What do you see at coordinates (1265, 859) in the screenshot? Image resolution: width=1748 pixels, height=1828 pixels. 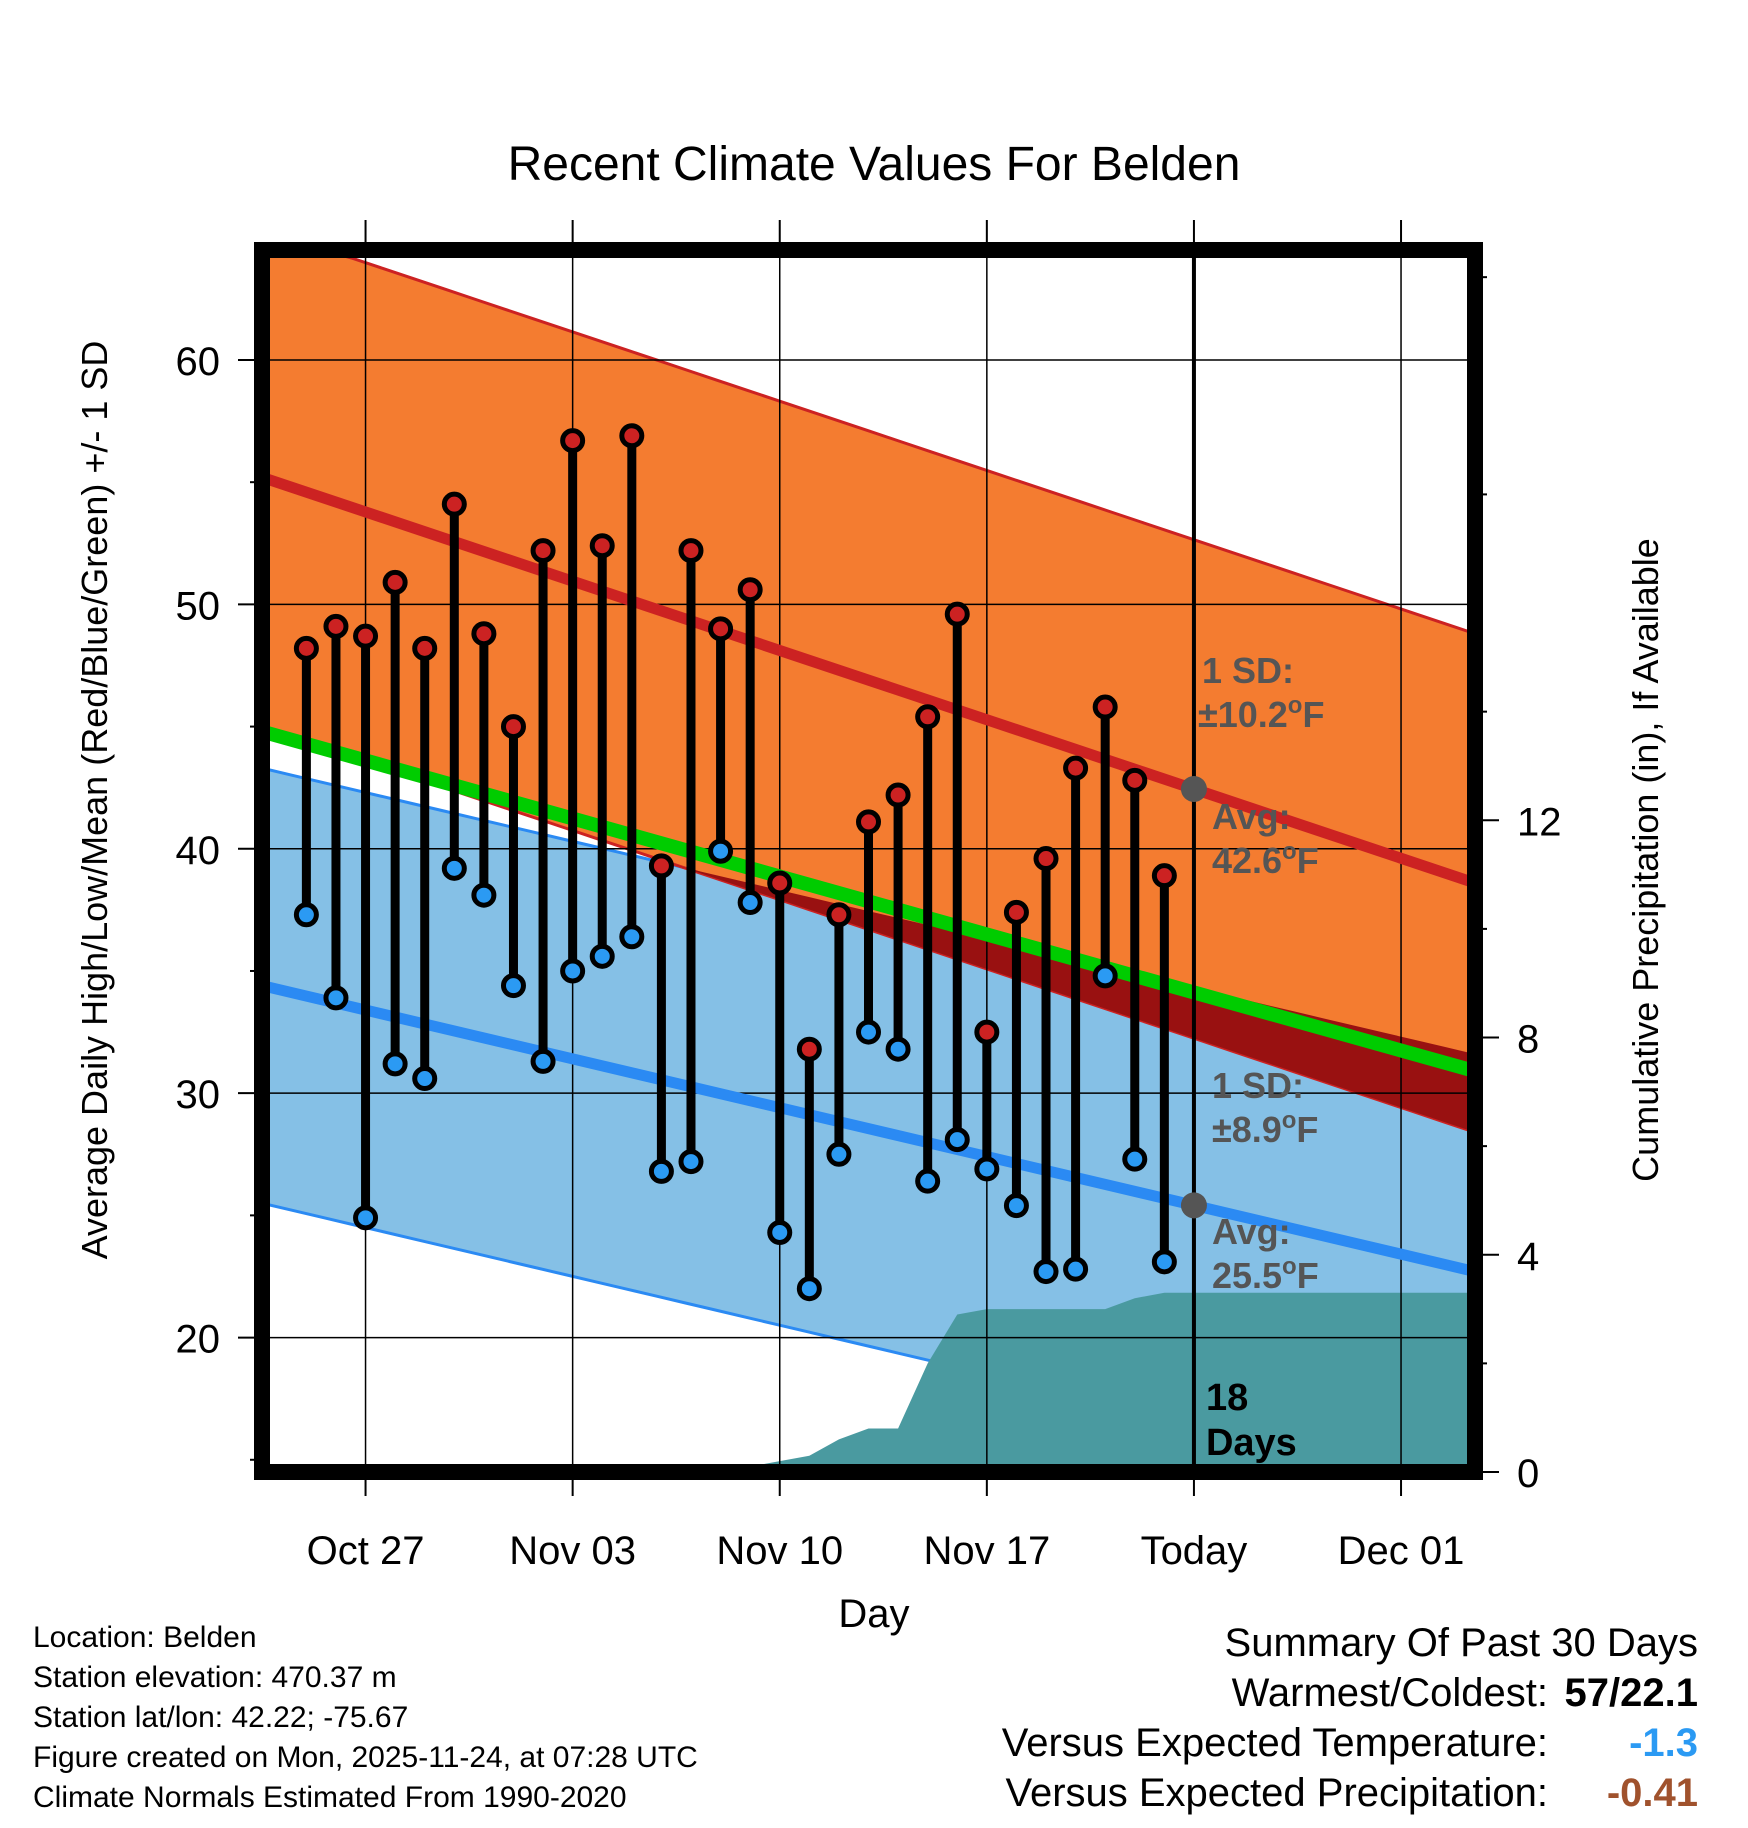 I see `high-avg-value: 42.6oF` at bounding box center [1265, 859].